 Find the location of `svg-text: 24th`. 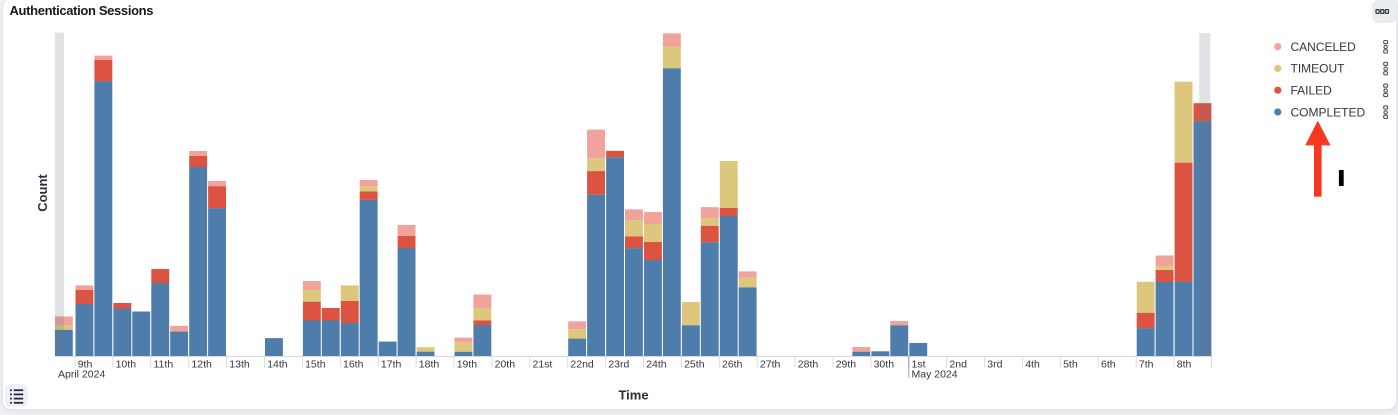

svg-text: 24th is located at coordinates (656, 365).